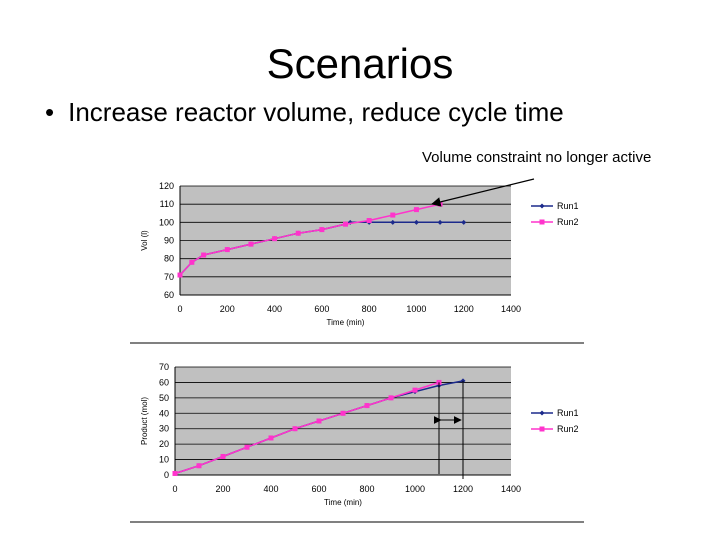 The height and width of the screenshot is (540, 720). Describe the element at coordinates (144, 240) in the screenshot. I see `y-axis-label: Vol (l)` at that location.